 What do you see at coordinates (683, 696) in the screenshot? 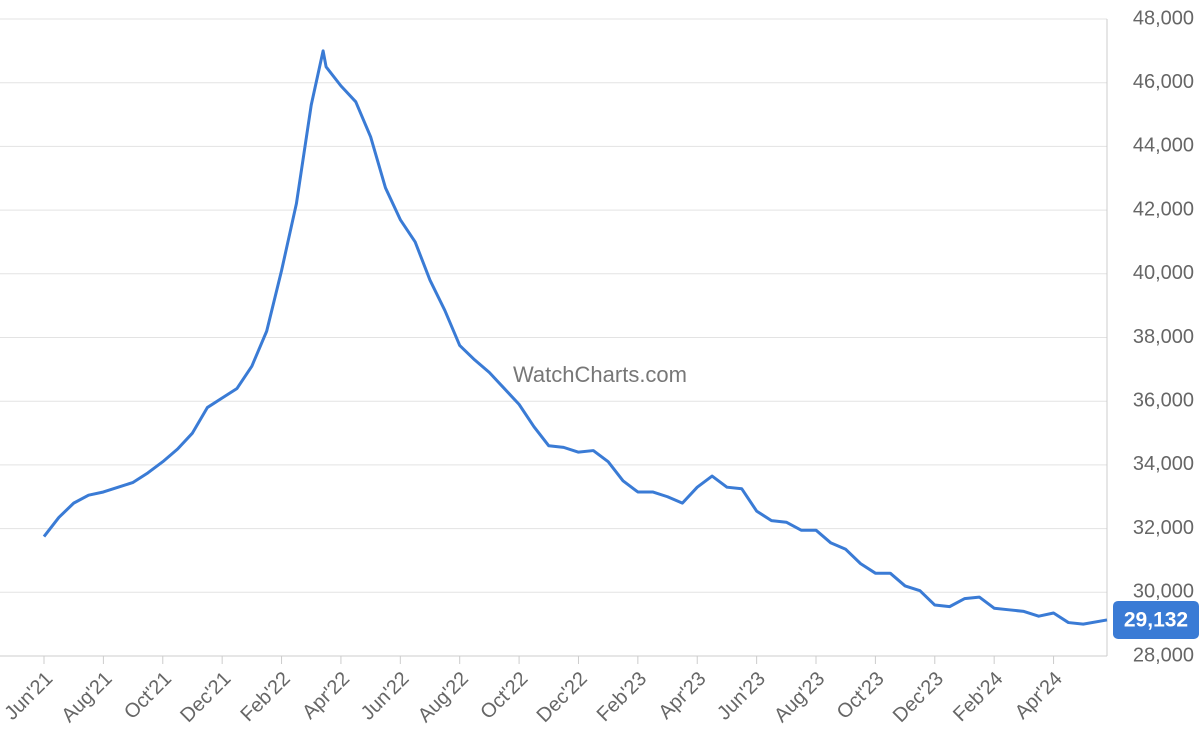
I see `x-tick-label: Apr'23` at bounding box center [683, 696].